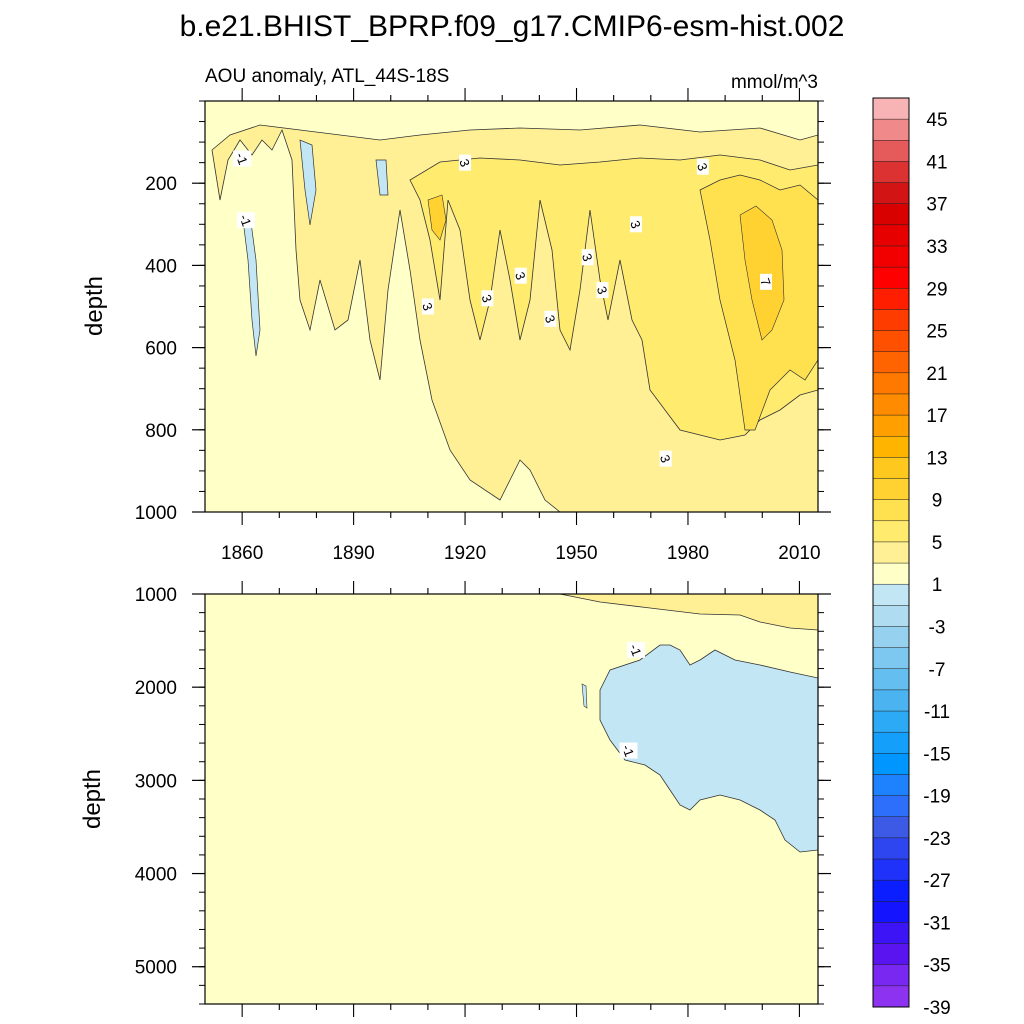 Image resolution: width=1024 pixels, height=1024 pixels. I want to click on colorbar-label: -23, so click(936, 839).